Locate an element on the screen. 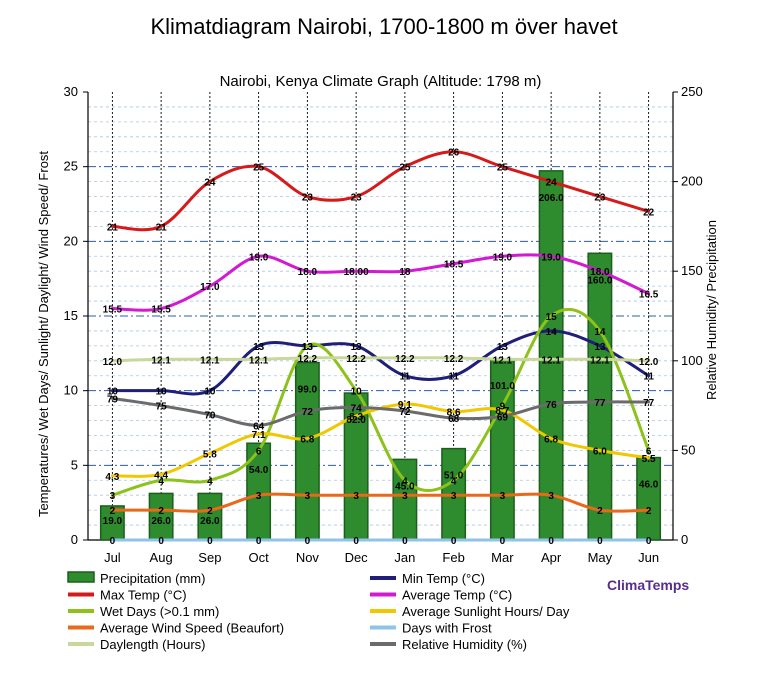 The width and height of the screenshot is (768, 680). y-tick-right: 150 is located at coordinates (692, 270).